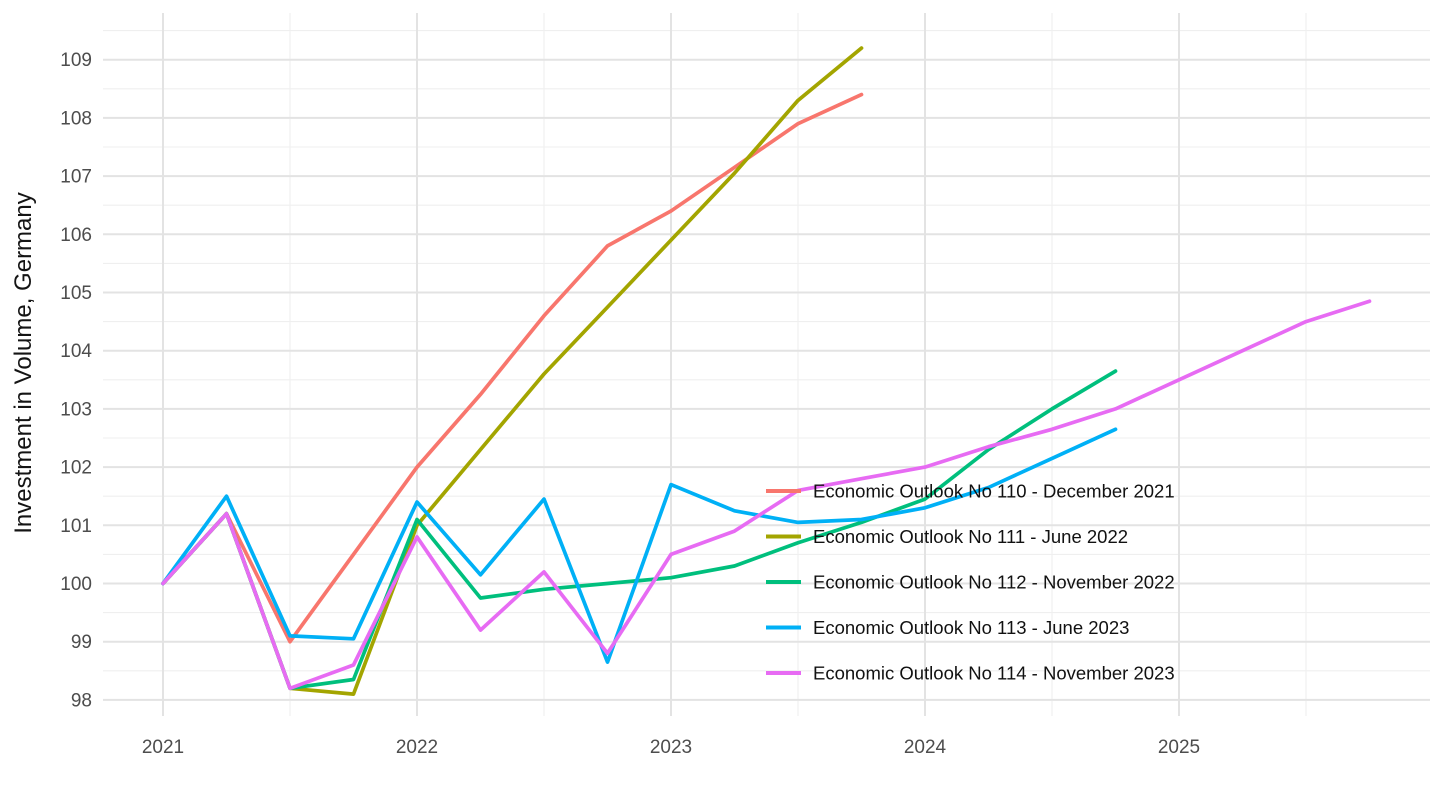  What do you see at coordinates (81, 642) in the screenshot?
I see `y-tick-label: 99` at bounding box center [81, 642].